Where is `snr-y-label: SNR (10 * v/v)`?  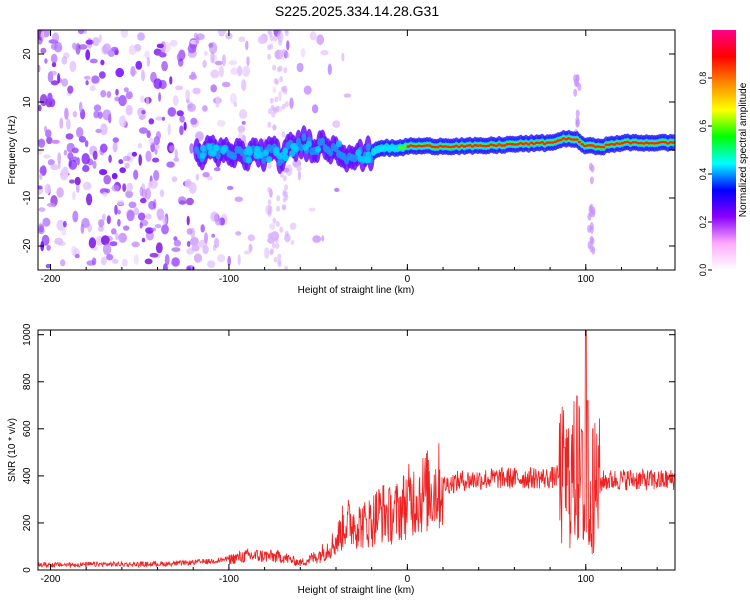
snr-y-label: SNR (10 * v/v) is located at coordinates (12, 450).